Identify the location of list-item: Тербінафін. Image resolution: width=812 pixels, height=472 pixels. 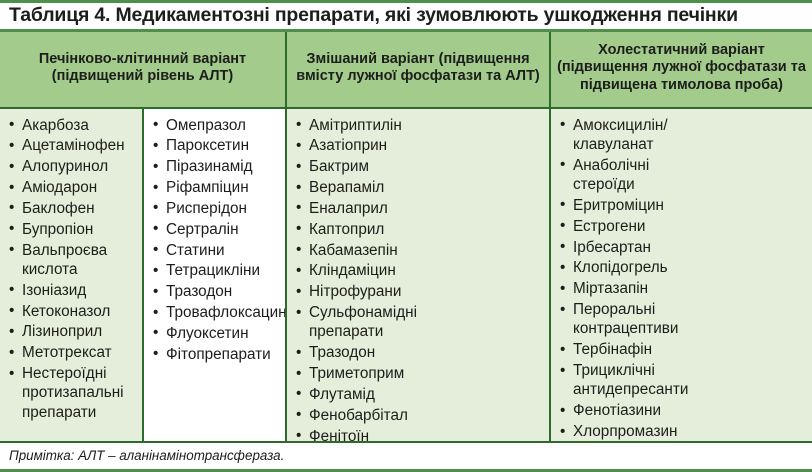
(682, 350).